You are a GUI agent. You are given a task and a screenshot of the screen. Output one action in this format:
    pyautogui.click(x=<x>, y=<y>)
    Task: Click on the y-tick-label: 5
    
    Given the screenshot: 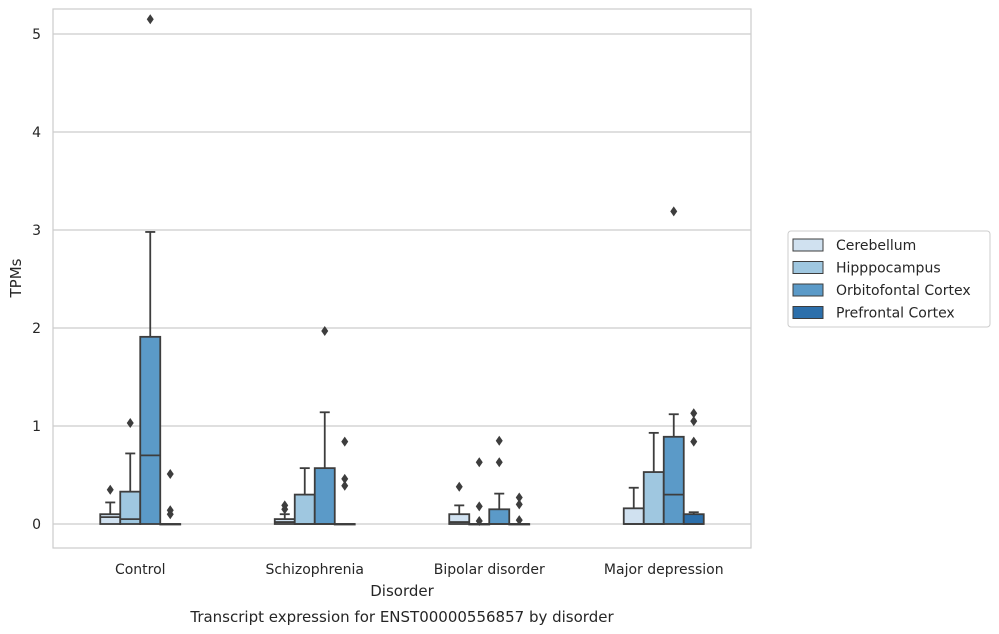 What is the action you would take?
    pyautogui.click(x=36, y=35)
    